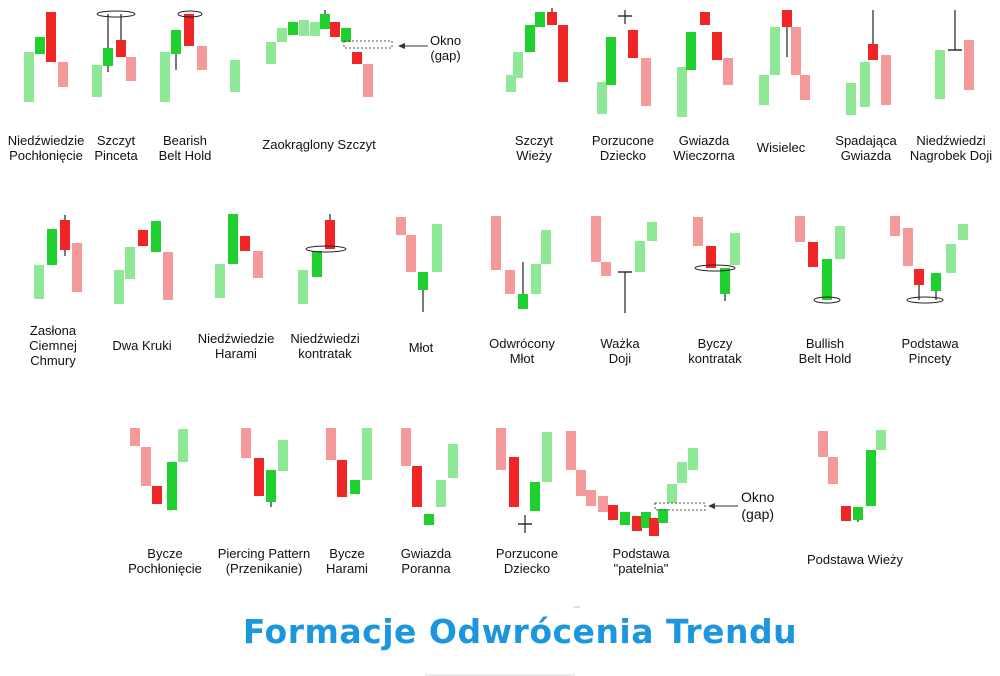  I want to click on pattern-label-line: Dziecko, so click(623, 155).